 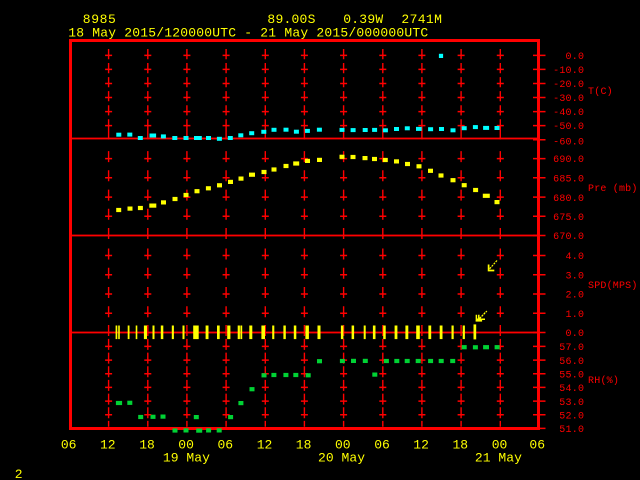 What do you see at coordinates (341, 458) in the screenshot?
I see `svg-text: 20 May` at bounding box center [341, 458].